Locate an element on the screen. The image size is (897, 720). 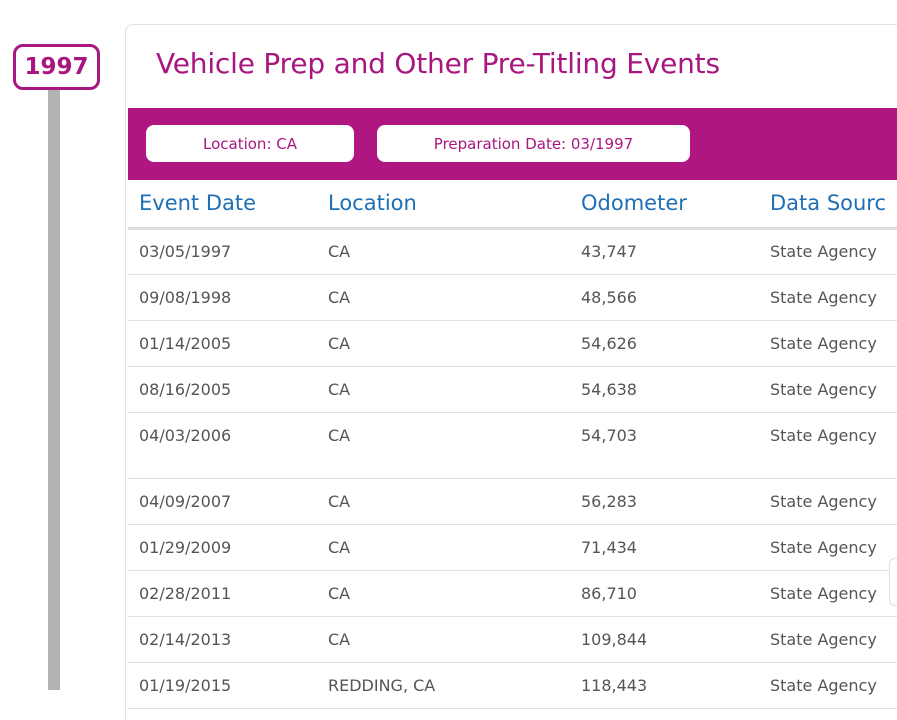
cell-odometer: 54,626 is located at coordinates (609, 343).